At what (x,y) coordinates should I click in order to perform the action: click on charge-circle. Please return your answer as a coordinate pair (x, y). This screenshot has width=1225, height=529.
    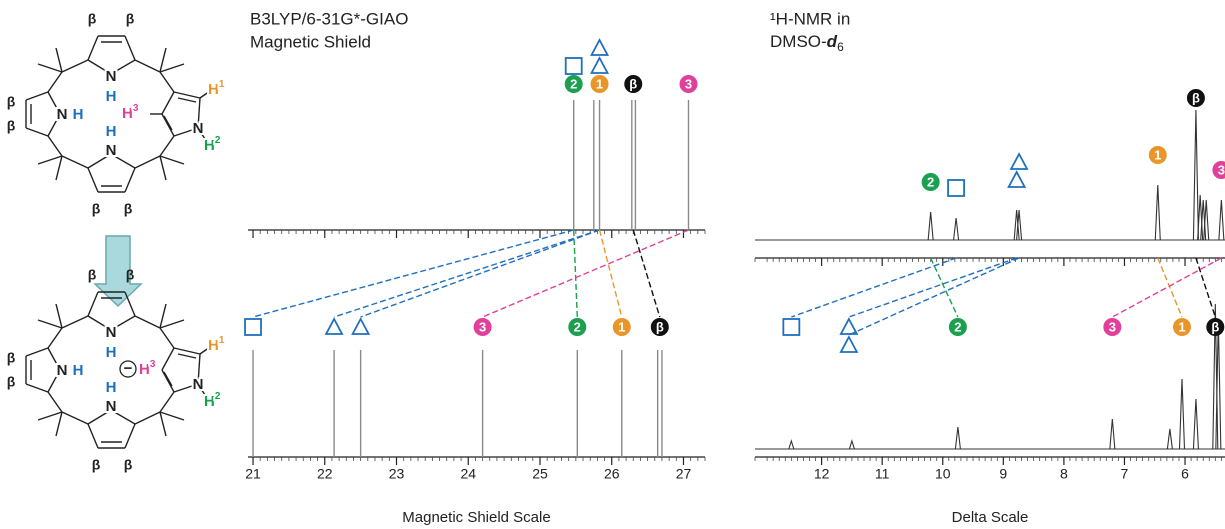
    Looking at the image, I should click on (128, 369).